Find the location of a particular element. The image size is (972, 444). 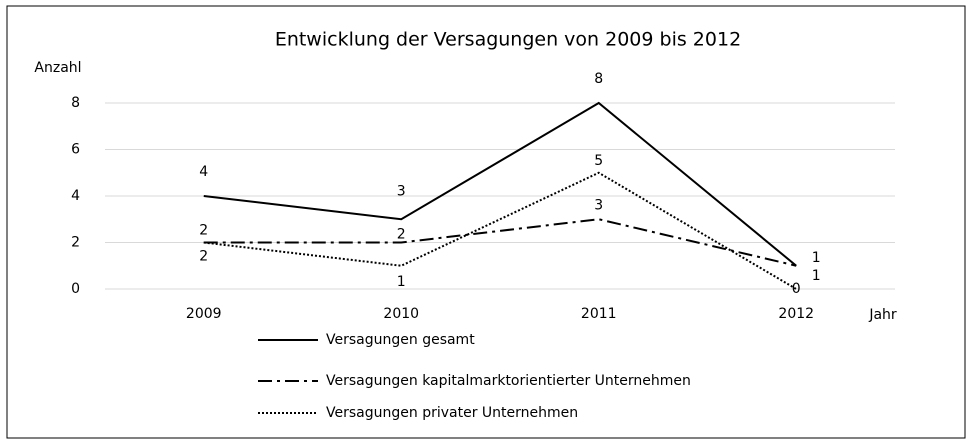

data-label: 5 is located at coordinates (598, 161).